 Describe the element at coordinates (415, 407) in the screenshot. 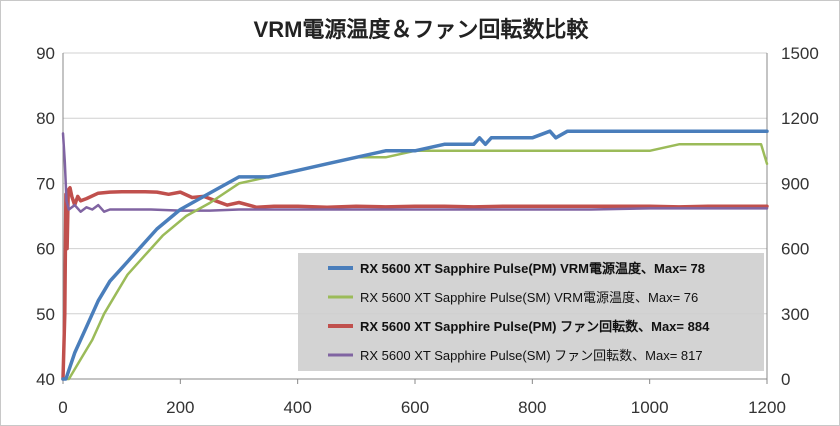

I see `x-tick-label: 600` at that location.